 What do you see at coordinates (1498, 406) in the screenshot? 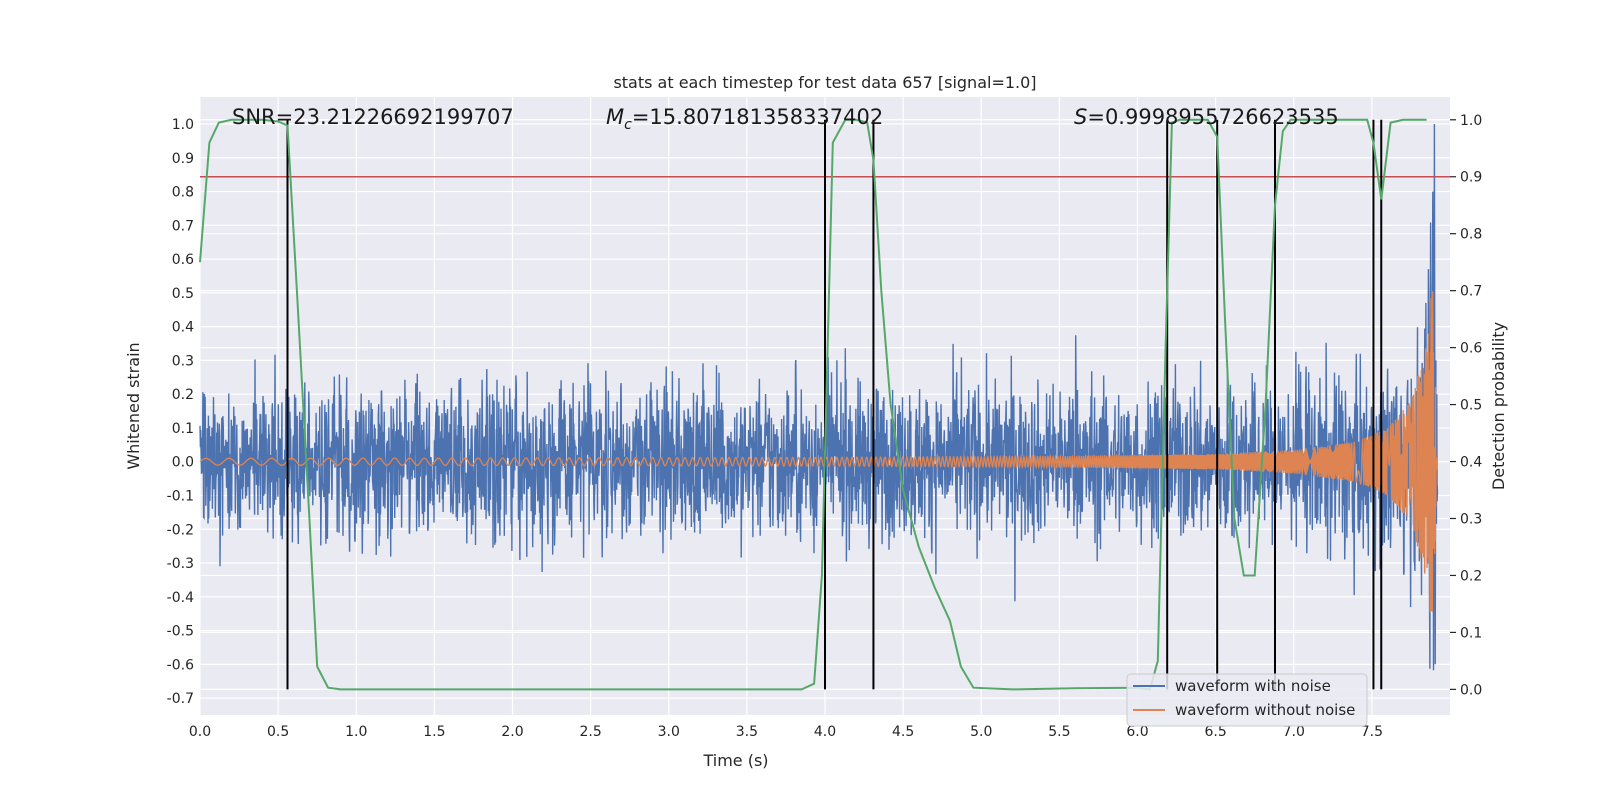
I see `y-axis-label-right: Detection probability` at bounding box center [1498, 406].